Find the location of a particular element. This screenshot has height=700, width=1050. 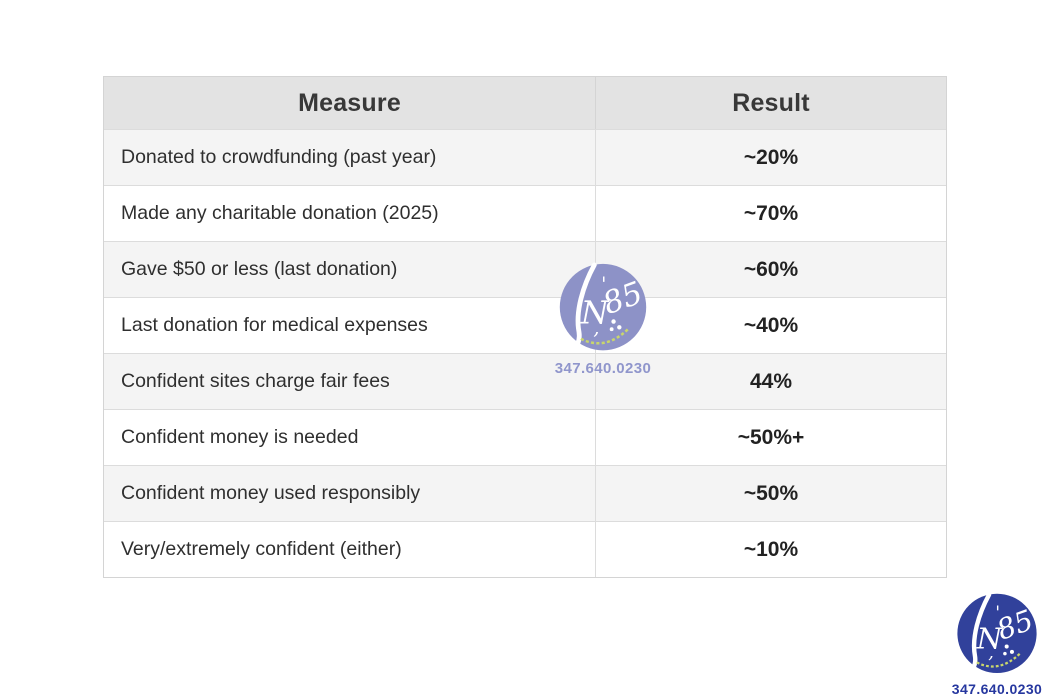

result-cell: ~70% is located at coordinates (770, 213).